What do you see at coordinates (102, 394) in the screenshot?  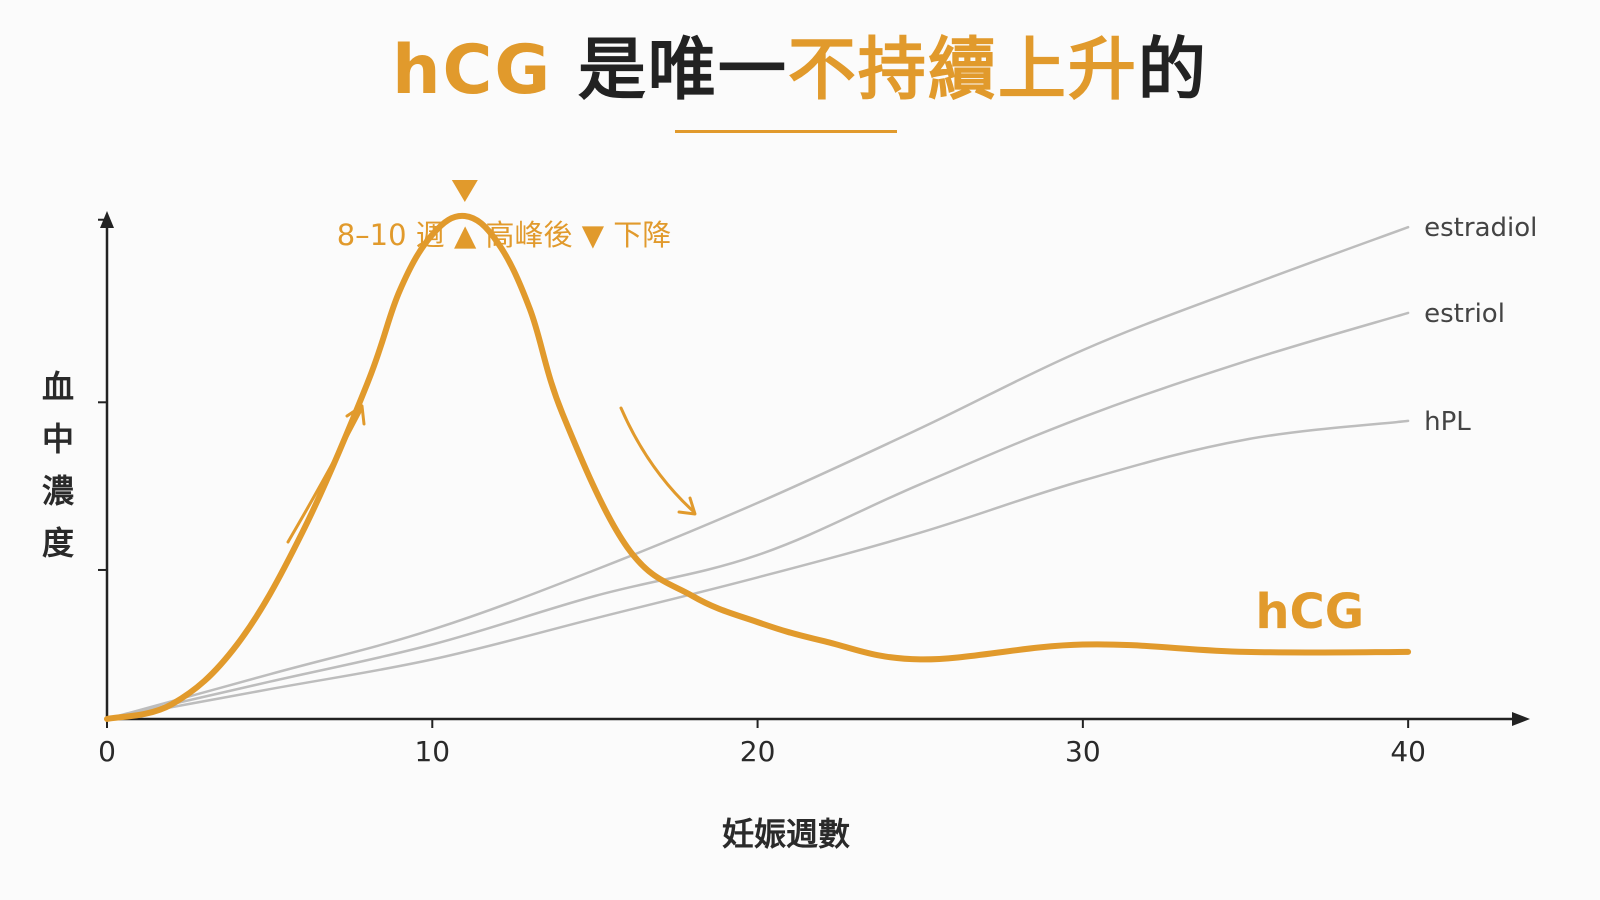 I see `y-ticks` at bounding box center [102, 394].